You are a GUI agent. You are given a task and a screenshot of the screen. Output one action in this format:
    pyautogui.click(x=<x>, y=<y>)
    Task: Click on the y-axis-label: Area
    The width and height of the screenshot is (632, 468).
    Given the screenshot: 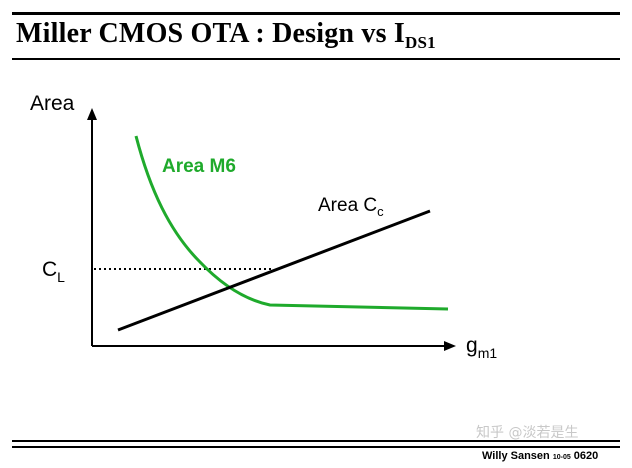 What is the action you would take?
    pyautogui.click(x=52, y=103)
    